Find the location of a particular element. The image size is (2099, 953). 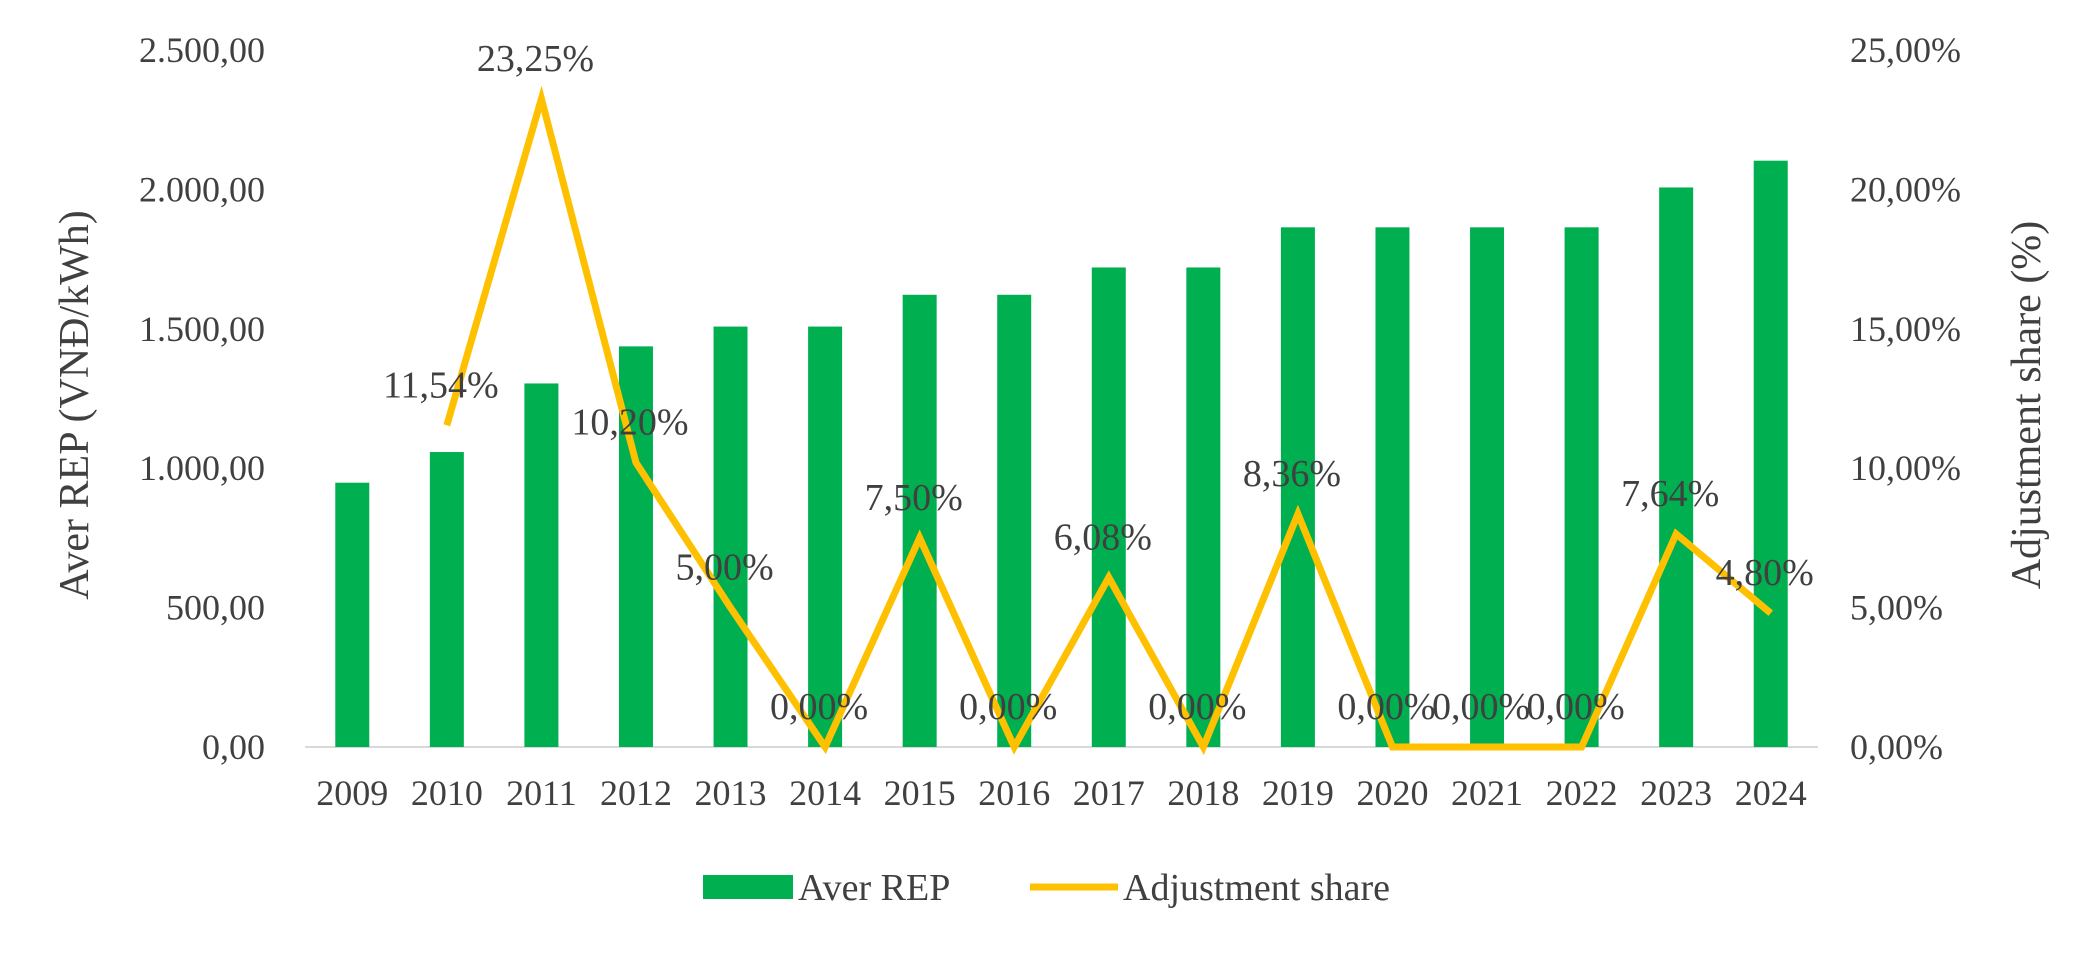

x-tick-label: 2021 is located at coordinates (1487, 793).